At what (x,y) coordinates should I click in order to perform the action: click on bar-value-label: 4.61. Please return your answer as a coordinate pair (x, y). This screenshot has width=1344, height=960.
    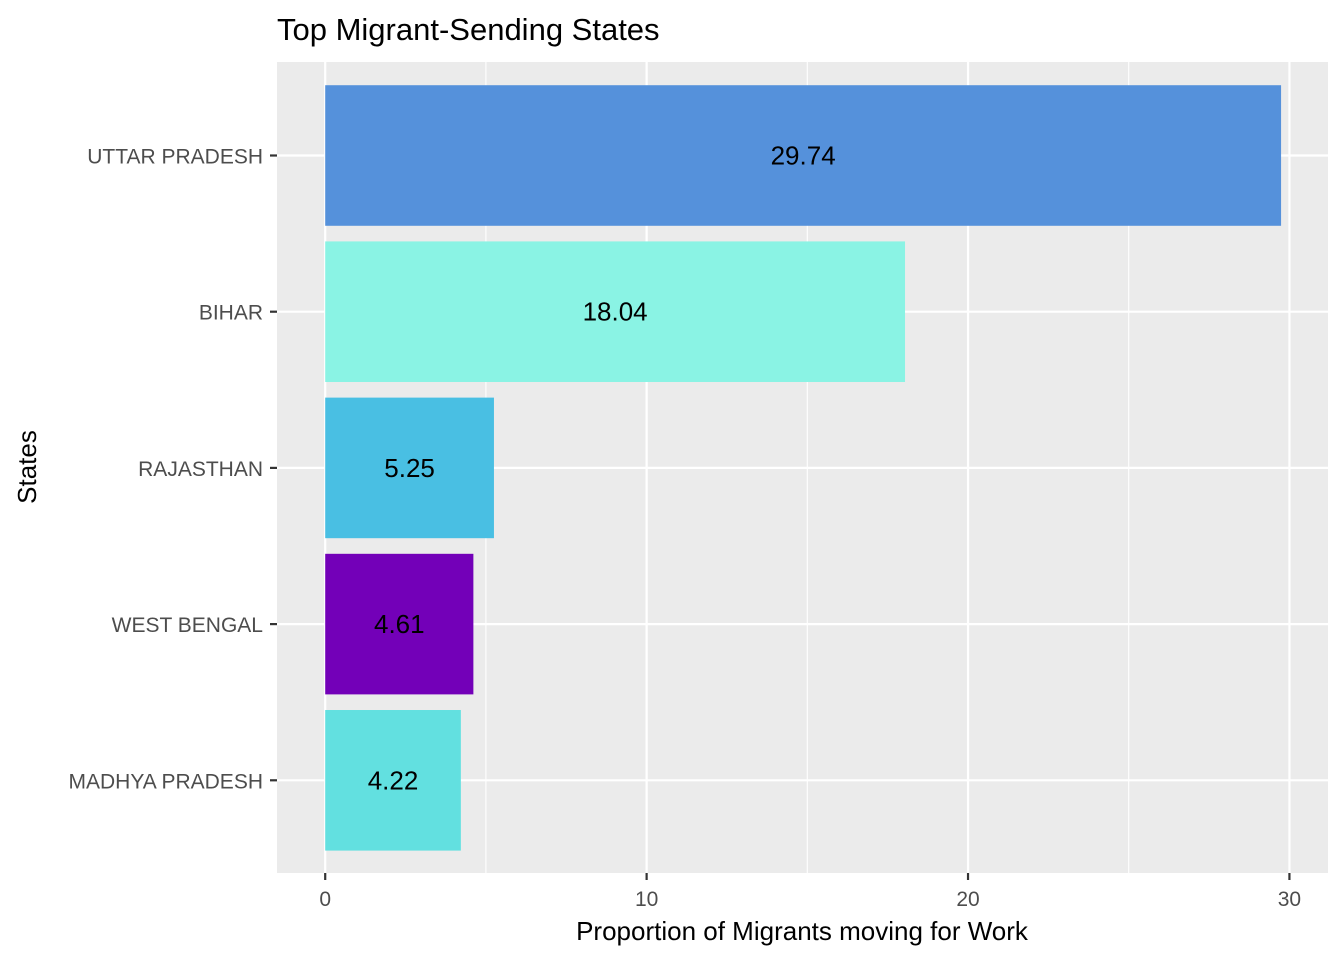
    Looking at the image, I should click on (399, 624).